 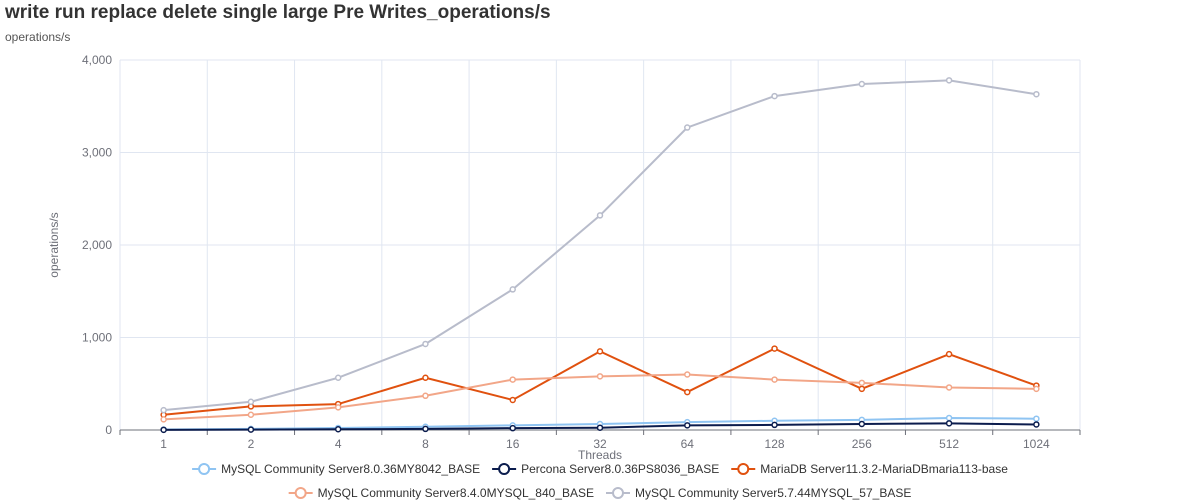 What do you see at coordinates (425, 444) in the screenshot?
I see `x-tick-label: 8` at bounding box center [425, 444].